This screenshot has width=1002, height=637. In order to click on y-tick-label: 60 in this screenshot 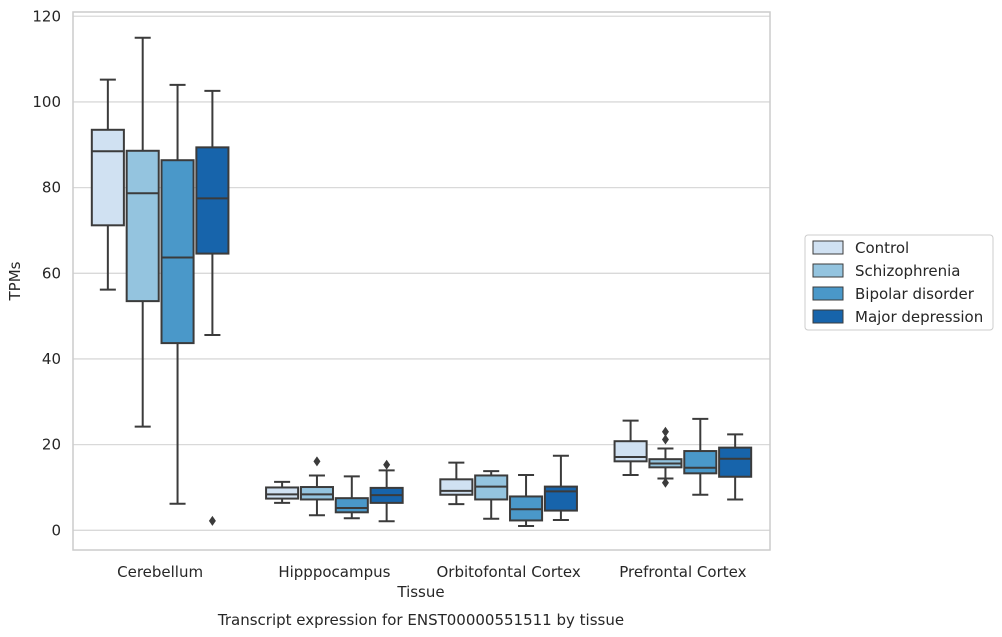, I will do `click(51, 273)`.